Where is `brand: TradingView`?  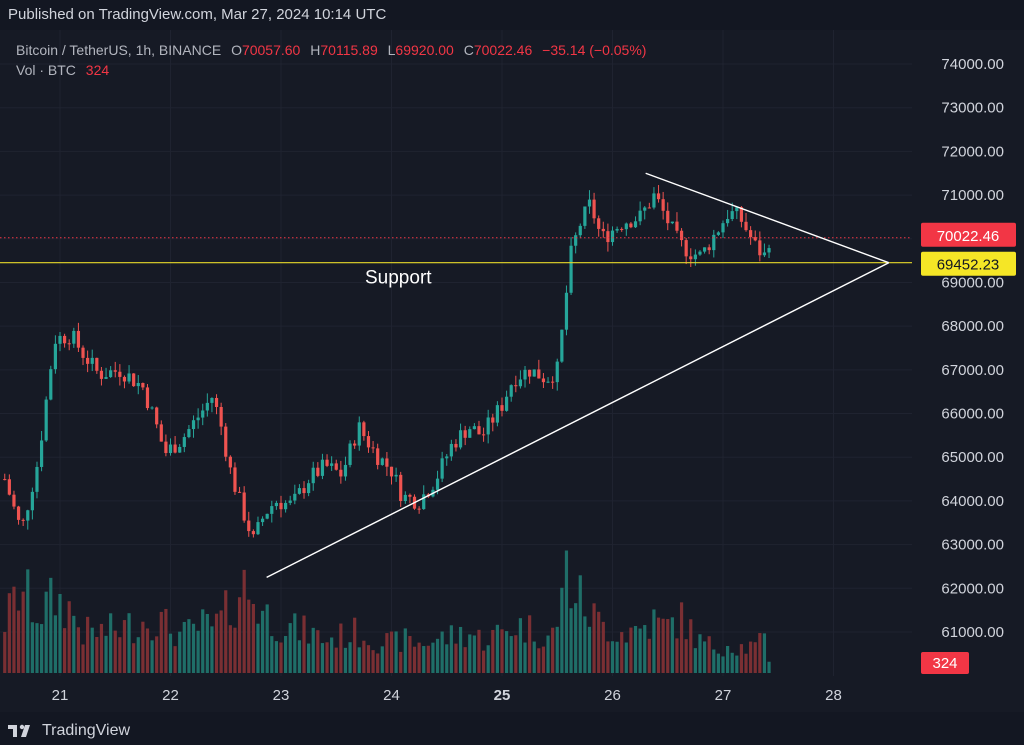 brand: TradingView is located at coordinates (69, 731).